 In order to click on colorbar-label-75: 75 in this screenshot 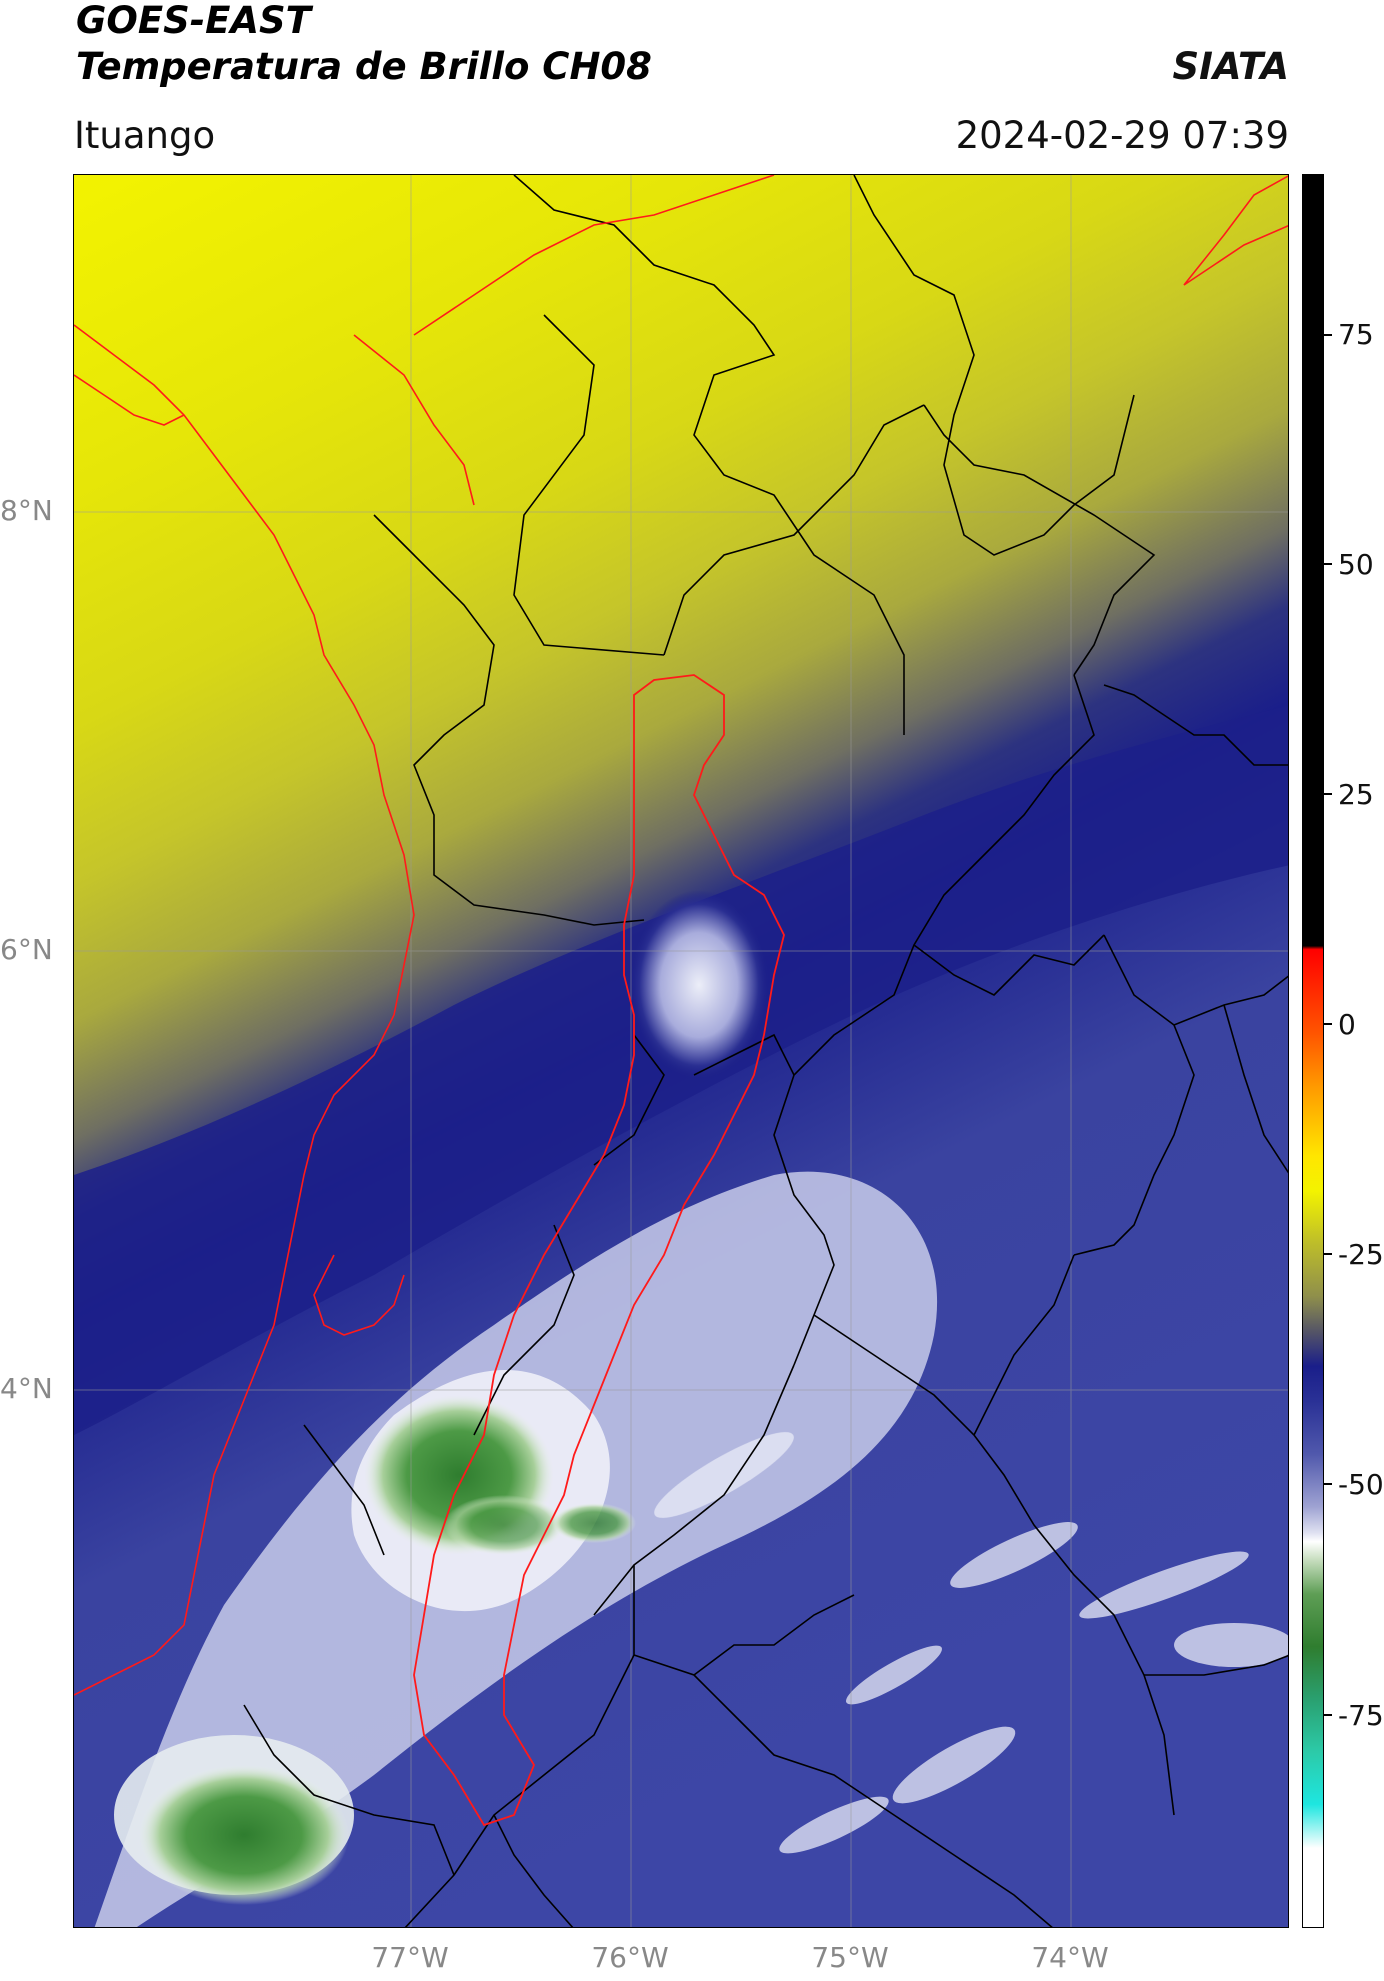, I will do `click(1356, 334)`.